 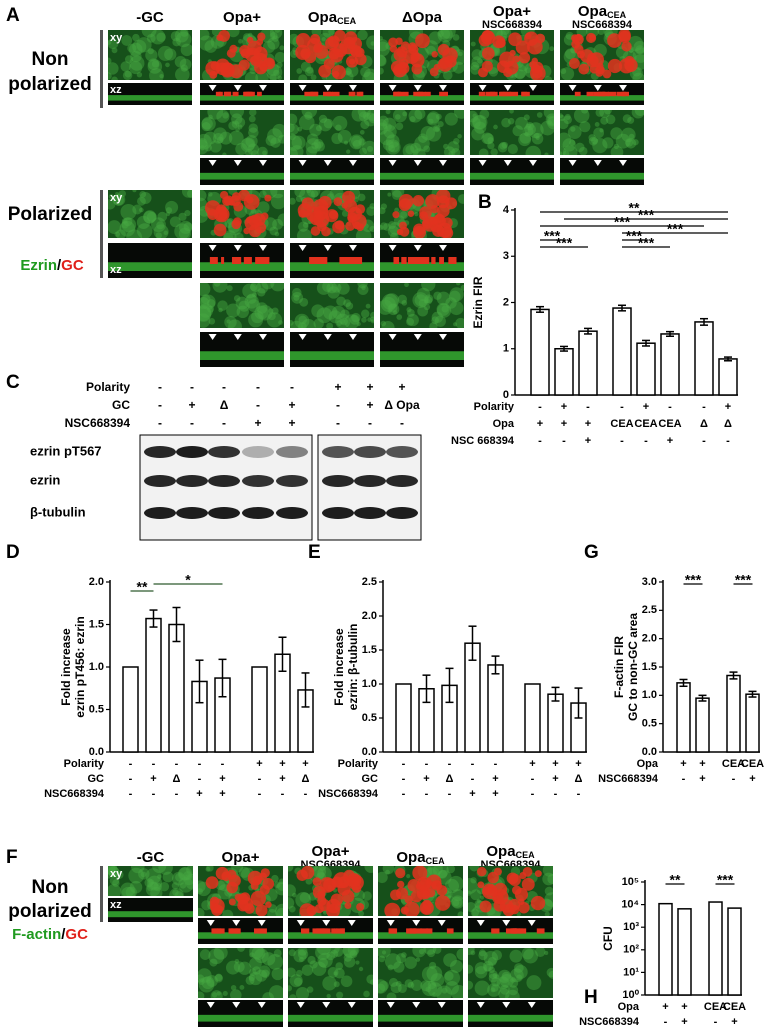 What do you see at coordinates (242, 17) in the screenshot?
I see `column-header-text: Opa+` at bounding box center [242, 17].